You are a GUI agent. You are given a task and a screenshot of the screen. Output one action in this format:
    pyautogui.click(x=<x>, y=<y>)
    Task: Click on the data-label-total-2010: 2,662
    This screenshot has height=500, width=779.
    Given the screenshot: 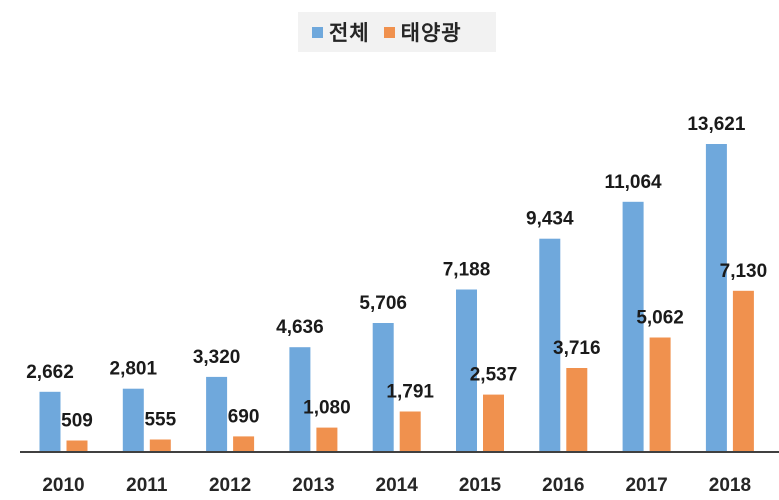 What is the action you would take?
    pyautogui.click(x=50, y=372)
    